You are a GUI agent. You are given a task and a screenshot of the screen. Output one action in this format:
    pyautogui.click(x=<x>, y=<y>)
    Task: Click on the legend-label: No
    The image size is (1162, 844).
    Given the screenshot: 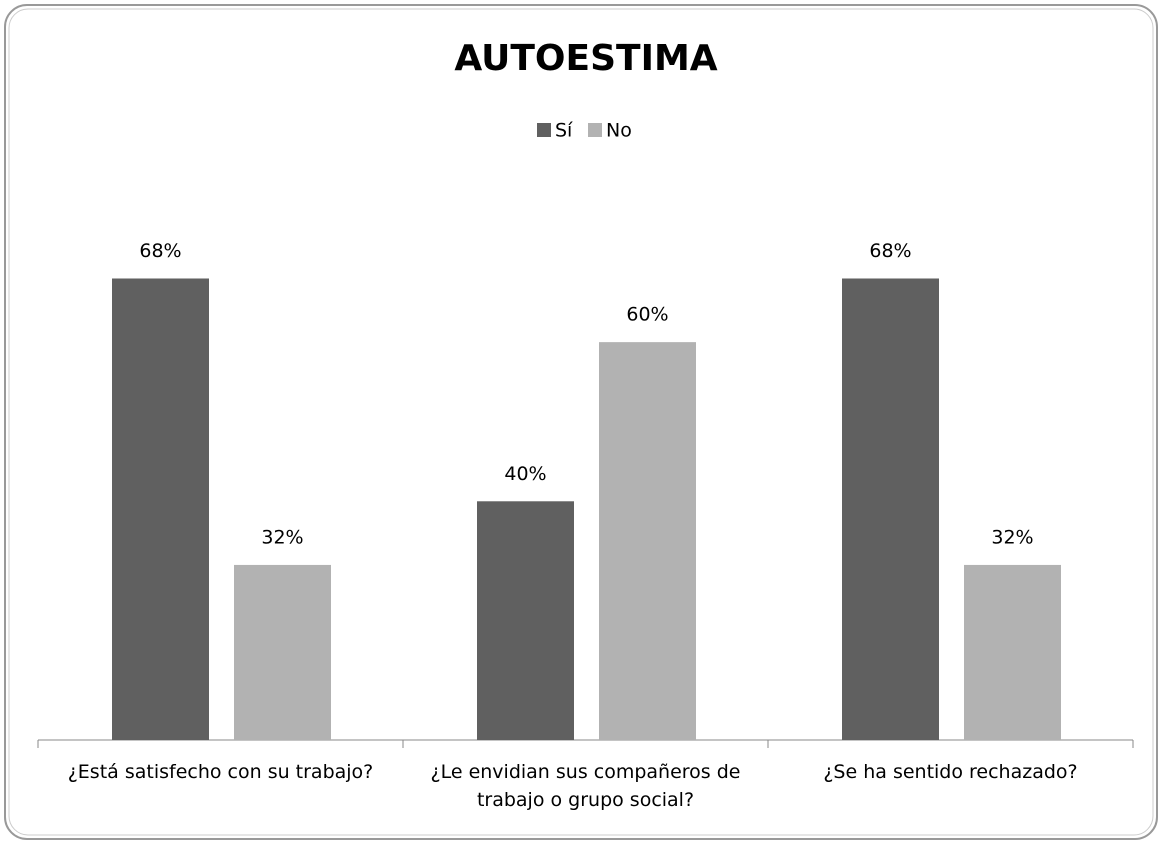 What is the action you would take?
    pyautogui.click(x=619, y=131)
    